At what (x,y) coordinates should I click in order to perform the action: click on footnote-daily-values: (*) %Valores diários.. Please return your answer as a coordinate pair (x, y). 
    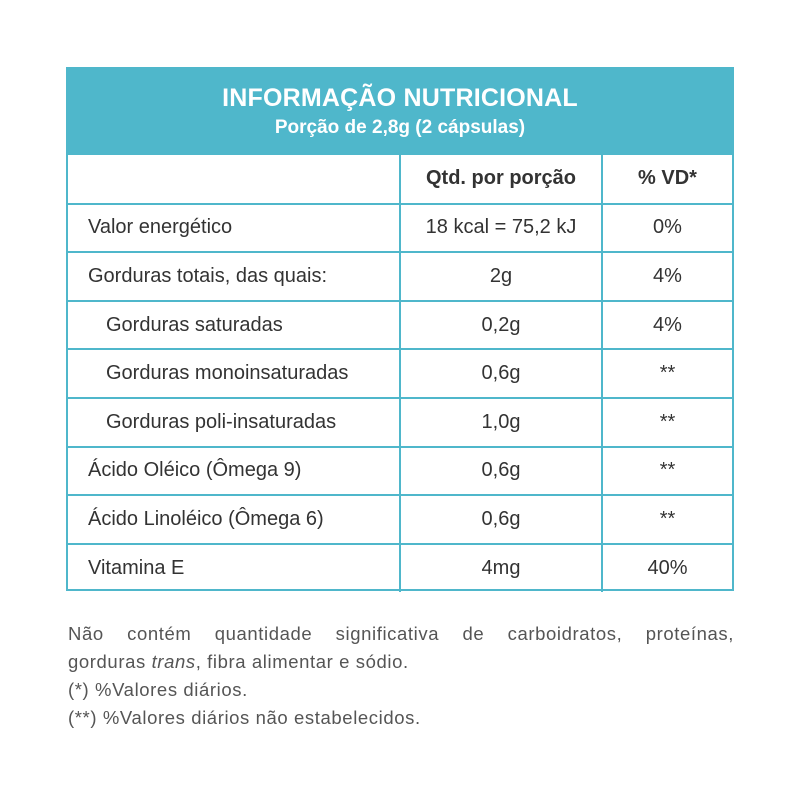
    Looking at the image, I should click on (158, 689).